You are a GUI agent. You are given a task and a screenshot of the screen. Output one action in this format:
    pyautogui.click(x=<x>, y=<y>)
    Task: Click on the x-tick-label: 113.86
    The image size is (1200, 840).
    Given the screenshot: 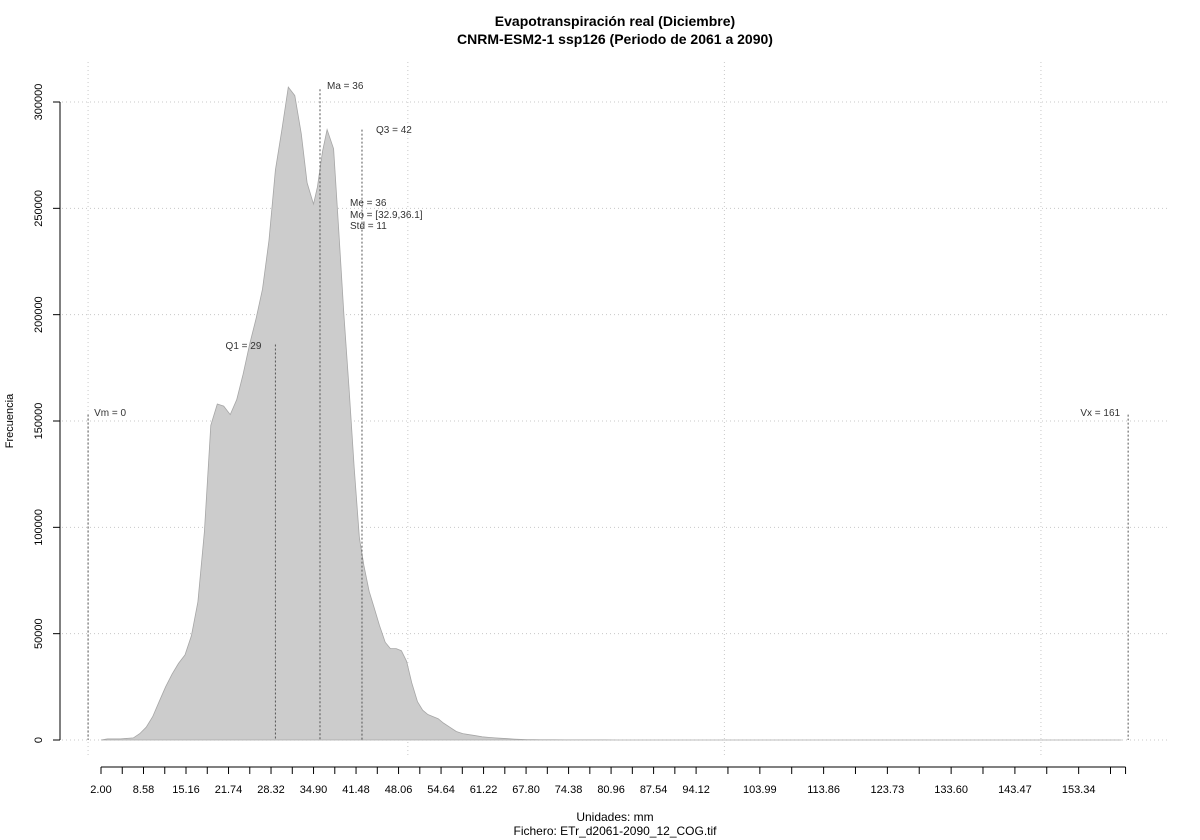 What is the action you would take?
    pyautogui.click(x=823, y=790)
    